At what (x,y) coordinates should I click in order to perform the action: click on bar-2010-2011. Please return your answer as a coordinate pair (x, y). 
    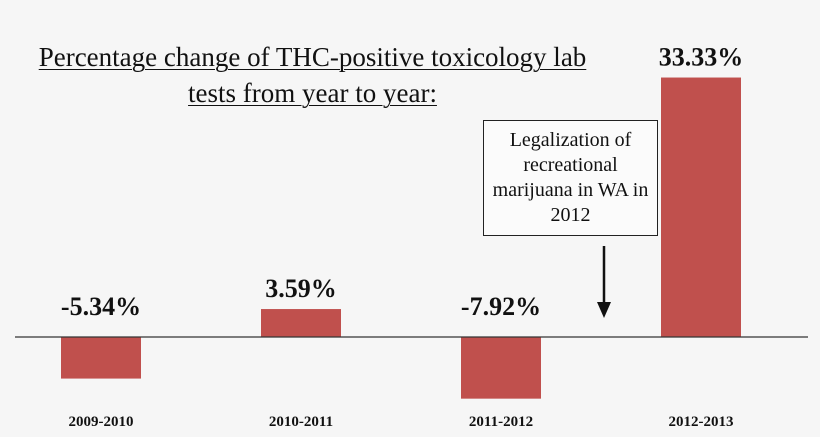
    Looking at the image, I should click on (301, 323).